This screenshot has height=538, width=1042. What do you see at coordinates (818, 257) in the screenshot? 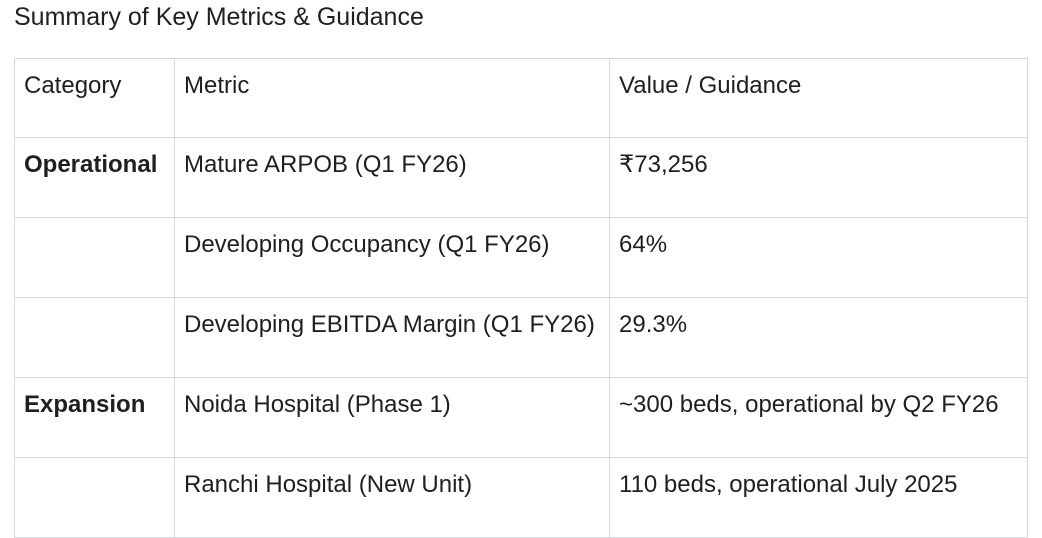
I see `value-cell: 64%` at bounding box center [818, 257].